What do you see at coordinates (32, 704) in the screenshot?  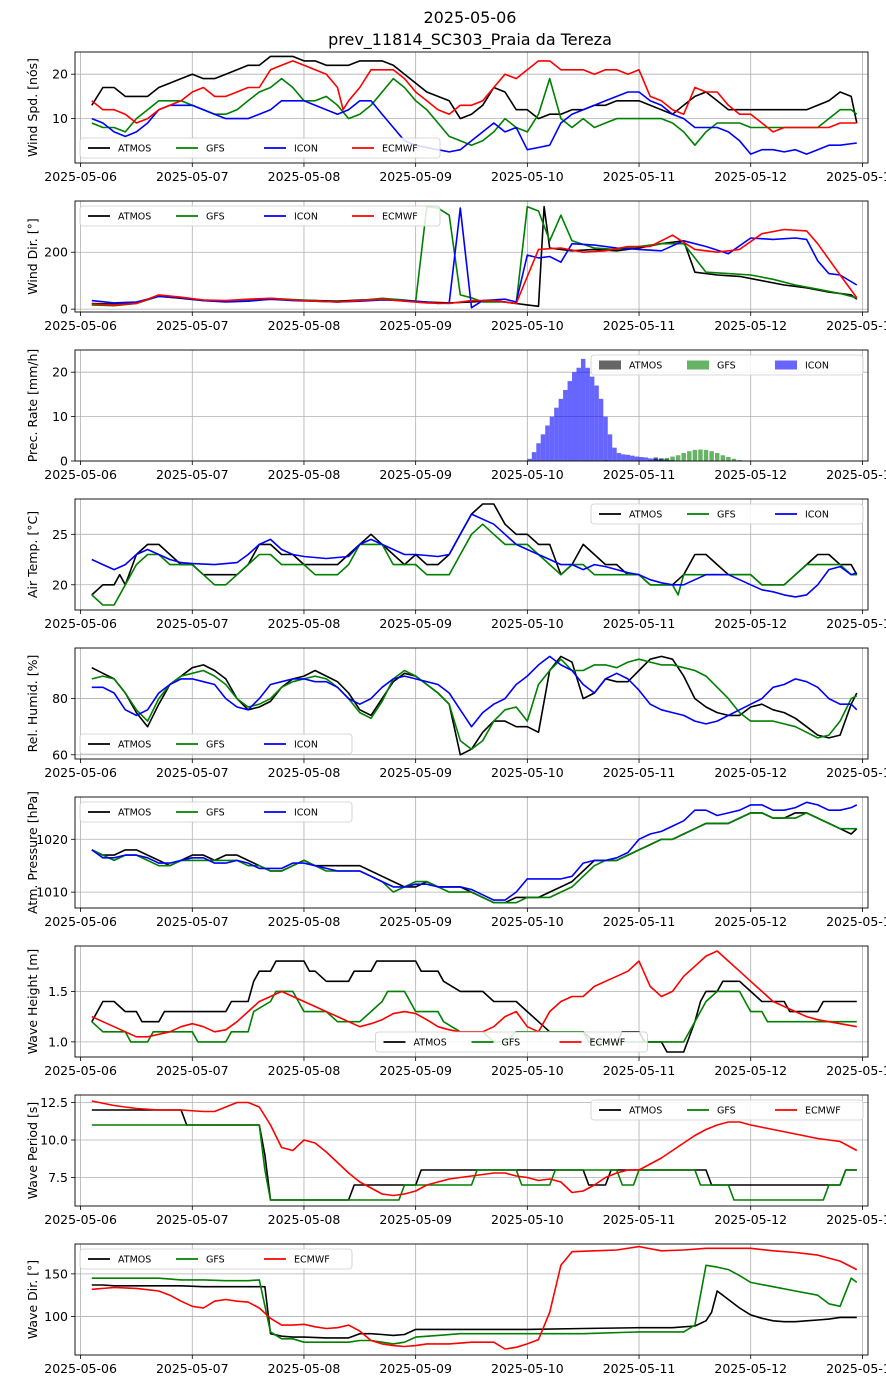 I see `y-axis-label: Rel. Humid. [%]` at bounding box center [32, 704].